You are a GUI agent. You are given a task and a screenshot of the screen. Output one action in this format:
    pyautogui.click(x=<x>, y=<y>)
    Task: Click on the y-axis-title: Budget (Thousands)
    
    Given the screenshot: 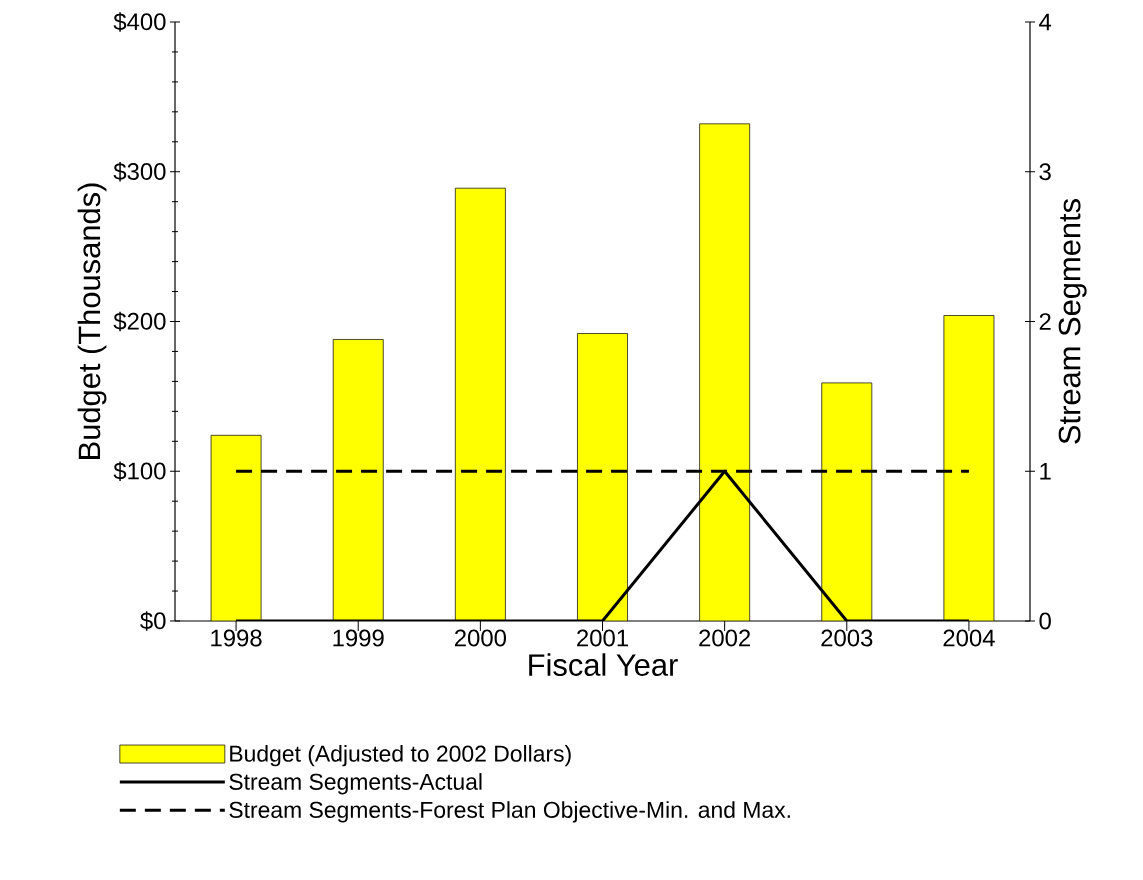 What is the action you would take?
    pyautogui.click(x=92, y=321)
    